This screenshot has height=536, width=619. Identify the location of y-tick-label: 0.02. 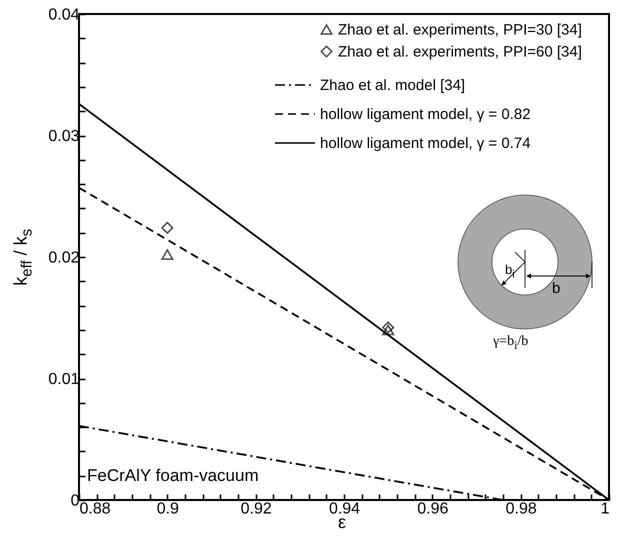
(64, 258).